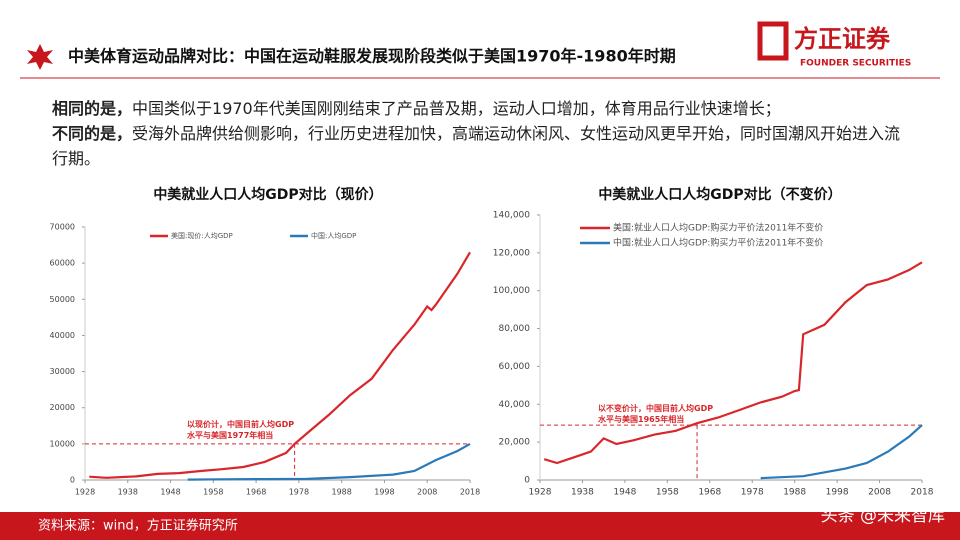  What do you see at coordinates (773, 41) in the screenshot?
I see `logo-mark` at bounding box center [773, 41].